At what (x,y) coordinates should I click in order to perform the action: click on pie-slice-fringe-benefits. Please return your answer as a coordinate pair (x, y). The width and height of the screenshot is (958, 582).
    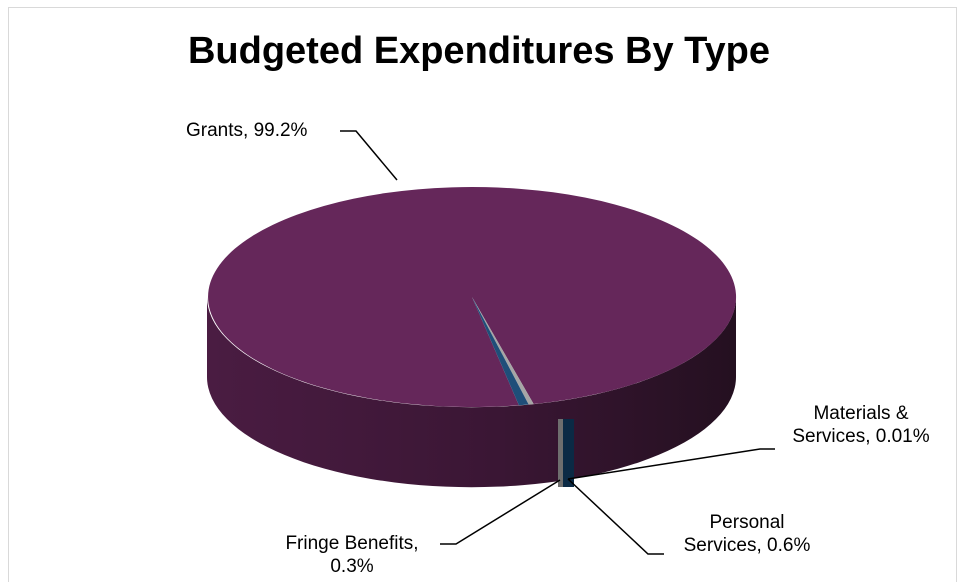
    Looking at the image, I should click on (503, 351).